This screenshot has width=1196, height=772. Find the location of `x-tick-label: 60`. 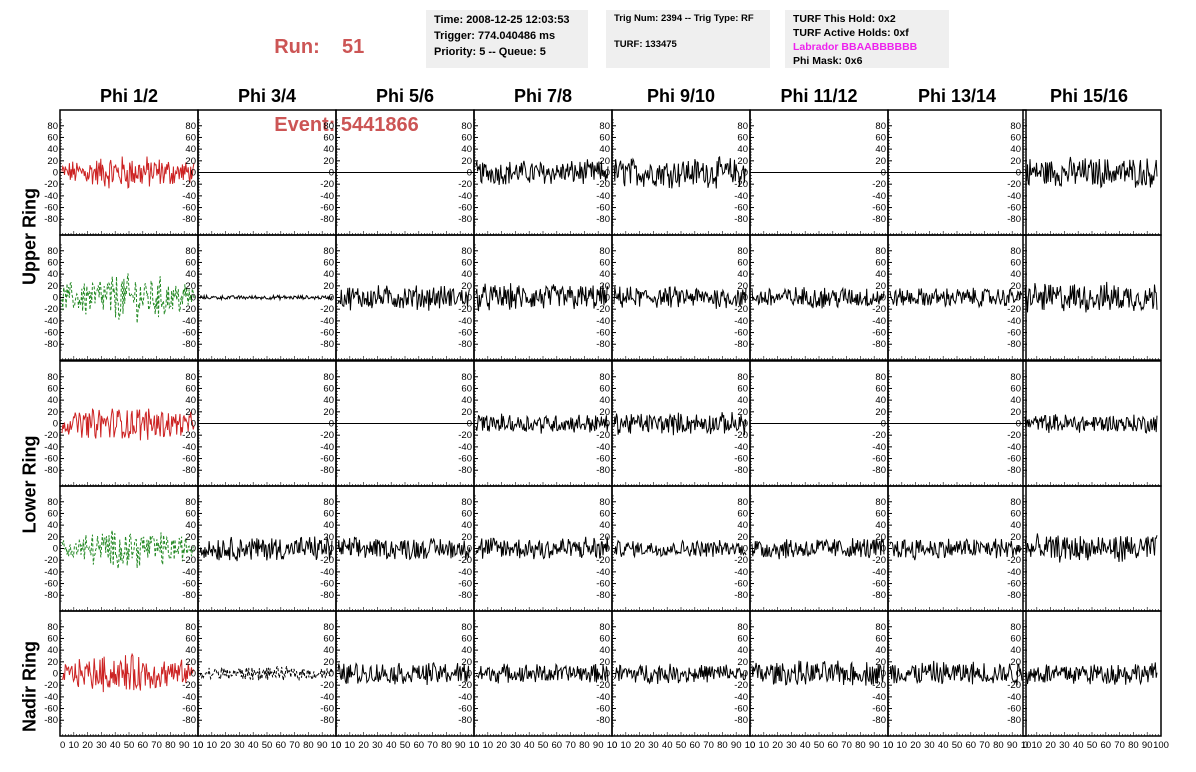

x-tick-label: 60 is located at coordinates (281, 745).